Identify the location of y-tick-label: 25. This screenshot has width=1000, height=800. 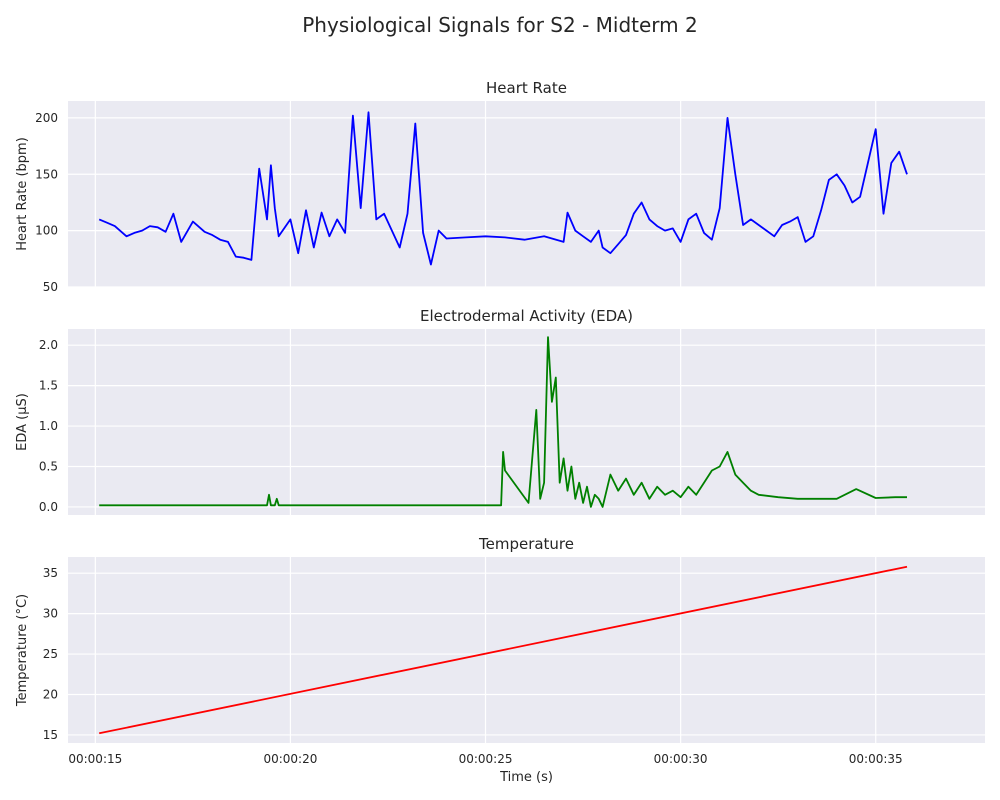
(50, 654).